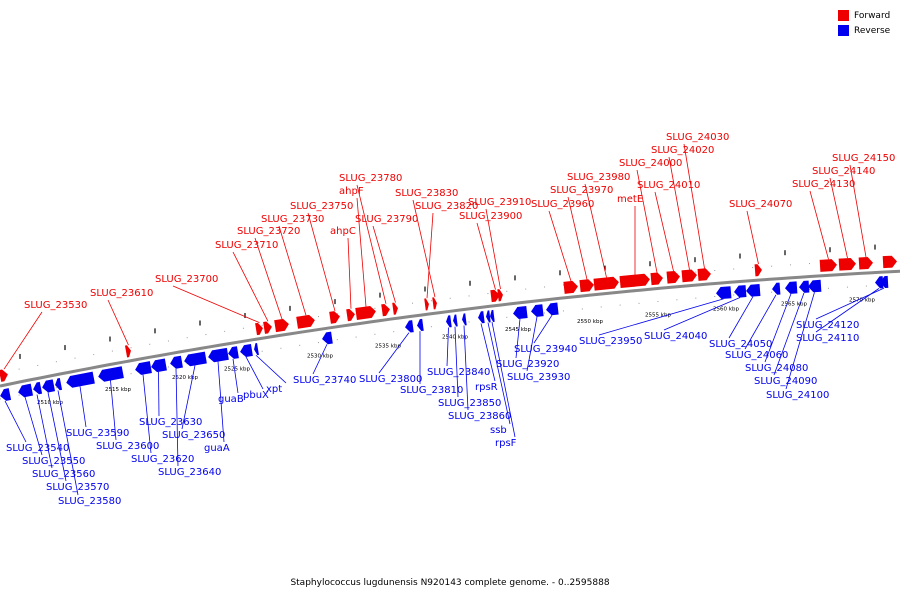 Image resolution: width=900 pixels, height=600 pixels. I want to click on reverse-gene-label: SLUG_23800, so click(390, 379).